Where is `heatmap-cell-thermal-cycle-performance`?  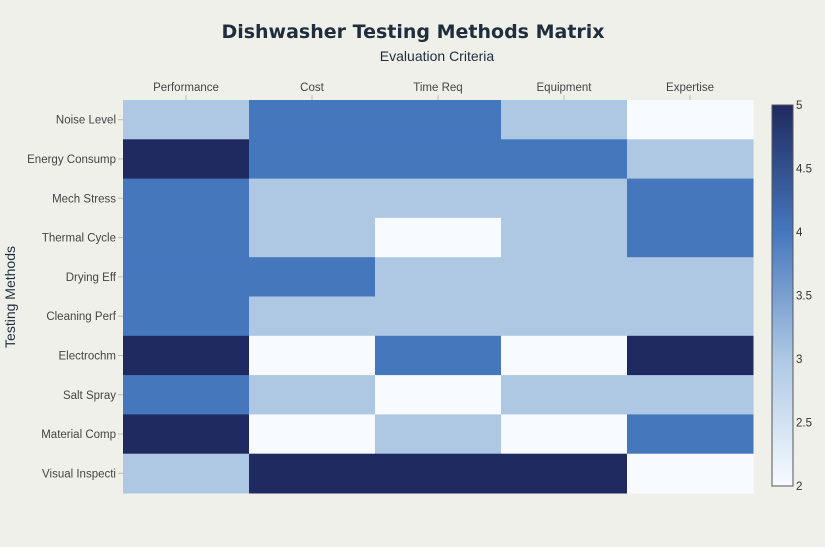 heatmap-cell-thermal-cycle-performance is located at coordinates (186, 237).